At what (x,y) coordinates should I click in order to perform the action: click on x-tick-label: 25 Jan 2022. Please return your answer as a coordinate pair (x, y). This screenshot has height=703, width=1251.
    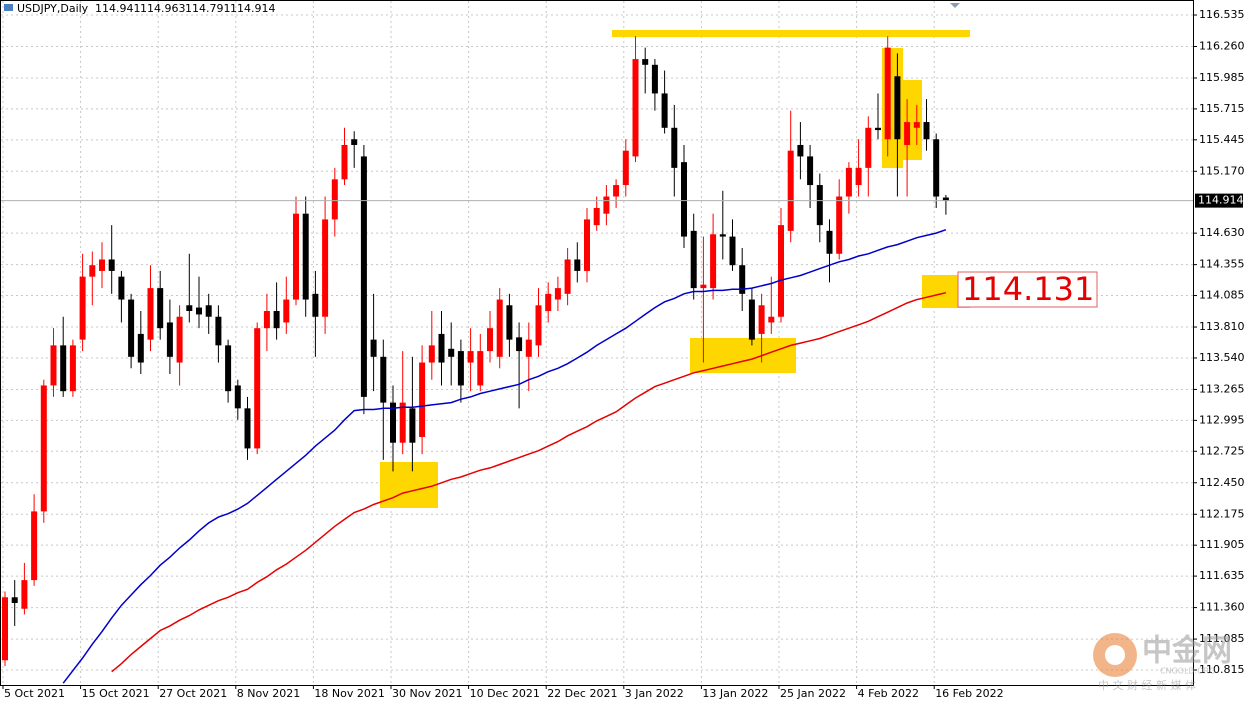
    Looking at the image, I should click on (813, 693).